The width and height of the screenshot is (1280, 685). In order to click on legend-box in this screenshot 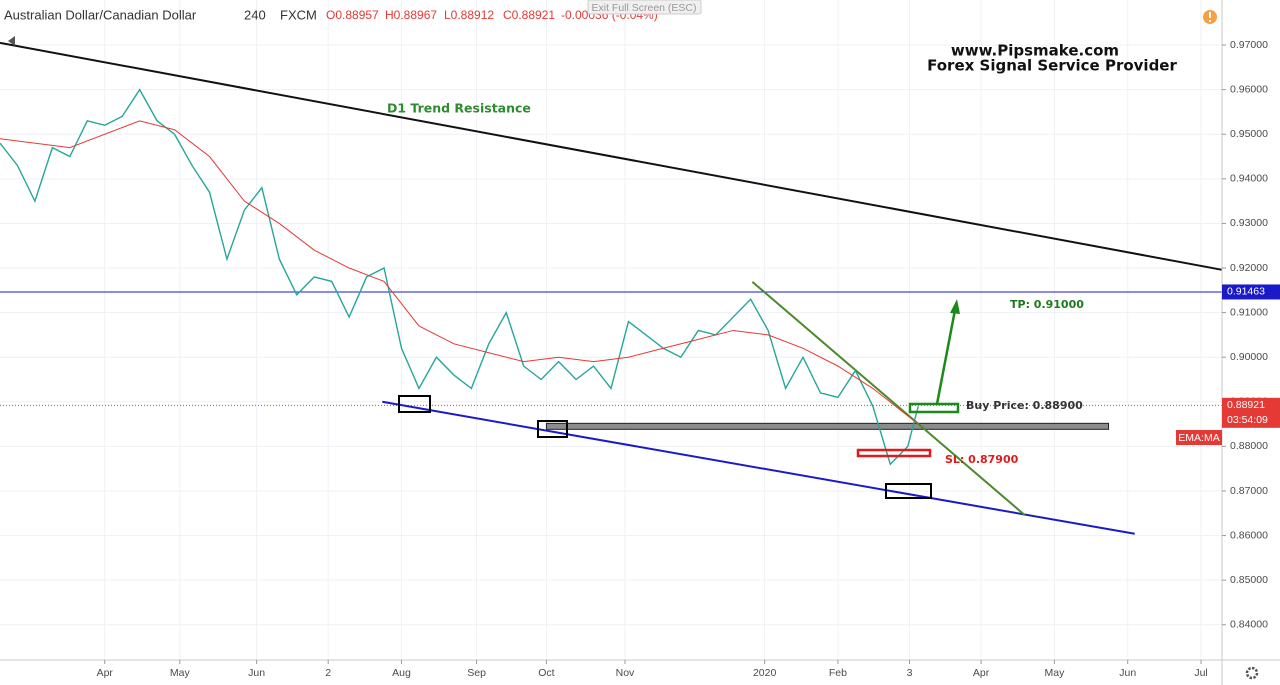, I will do `click(1199, 437)`.